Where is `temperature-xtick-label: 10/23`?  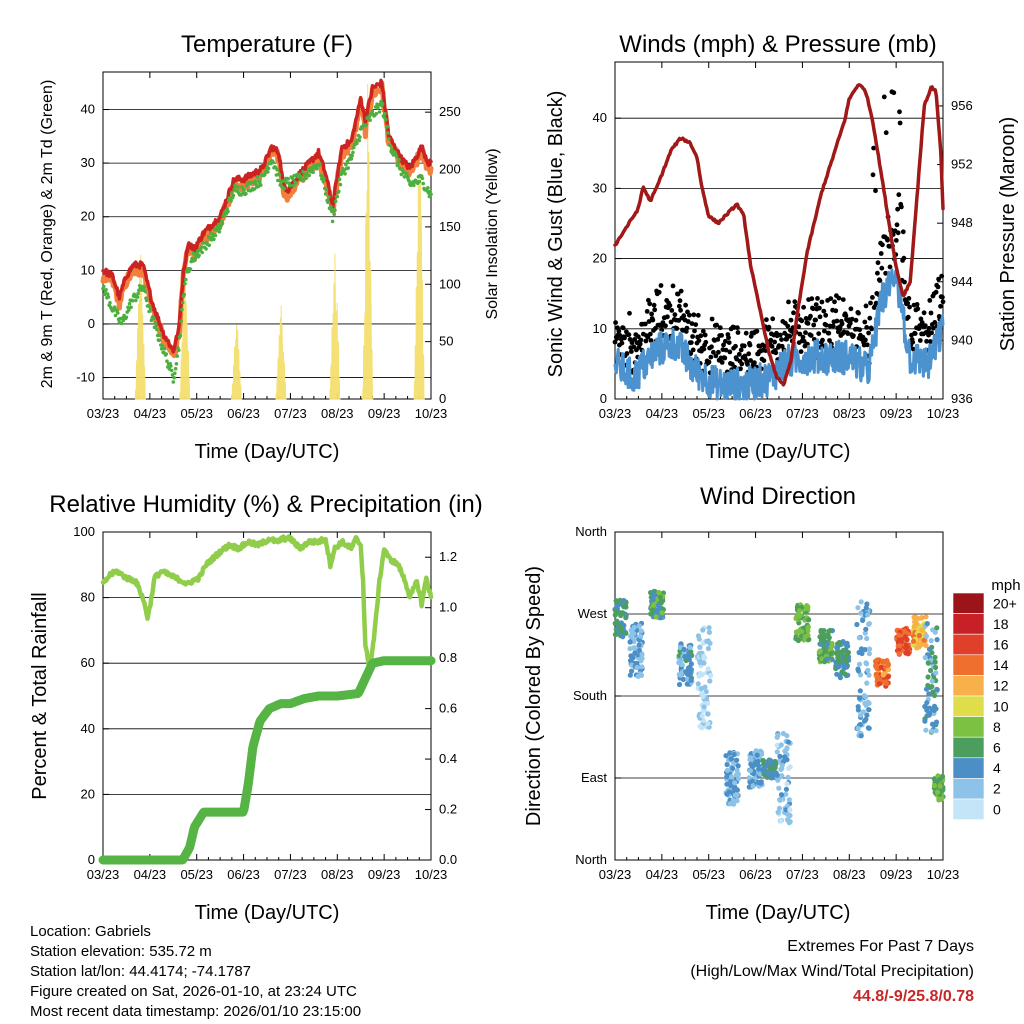
temperature-xtick-label: 10/23 is located at coordinates (431, 413).